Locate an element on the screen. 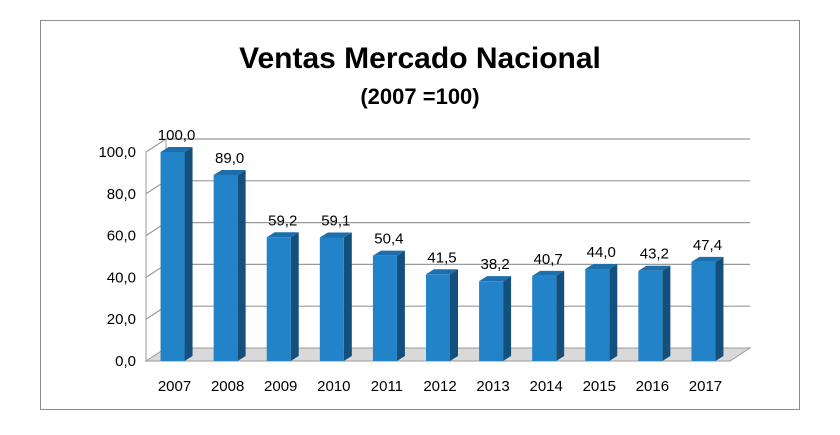 The width and height of the screenshot is (840, 435). x-tick-label: 2007 is located at coordinates (174, 386).